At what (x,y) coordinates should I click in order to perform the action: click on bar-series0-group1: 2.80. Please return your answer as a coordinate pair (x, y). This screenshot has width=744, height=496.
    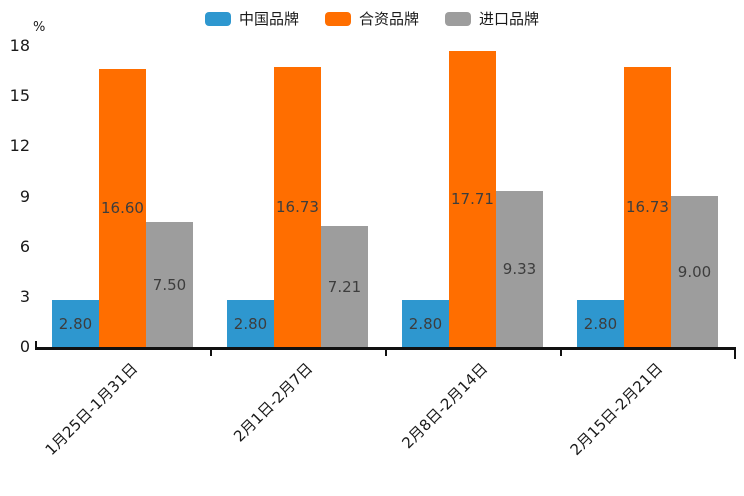
    Looking at the image, I should click on (250, 323).